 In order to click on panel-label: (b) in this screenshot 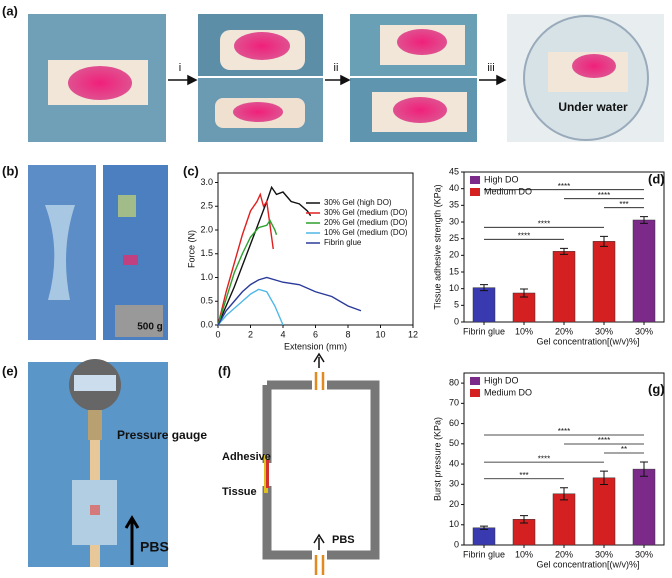, I will do `click(10, 170)`.